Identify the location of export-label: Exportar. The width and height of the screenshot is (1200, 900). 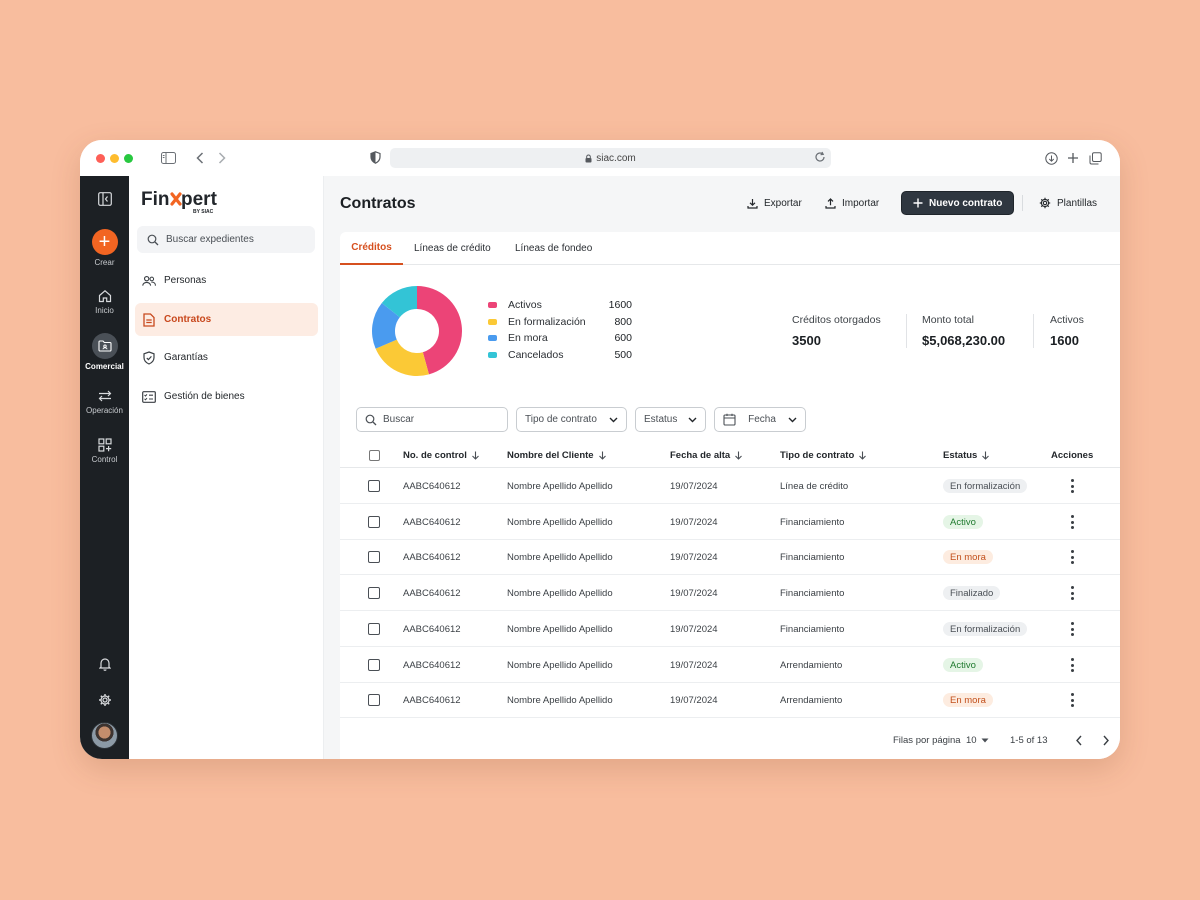
(783, 203).